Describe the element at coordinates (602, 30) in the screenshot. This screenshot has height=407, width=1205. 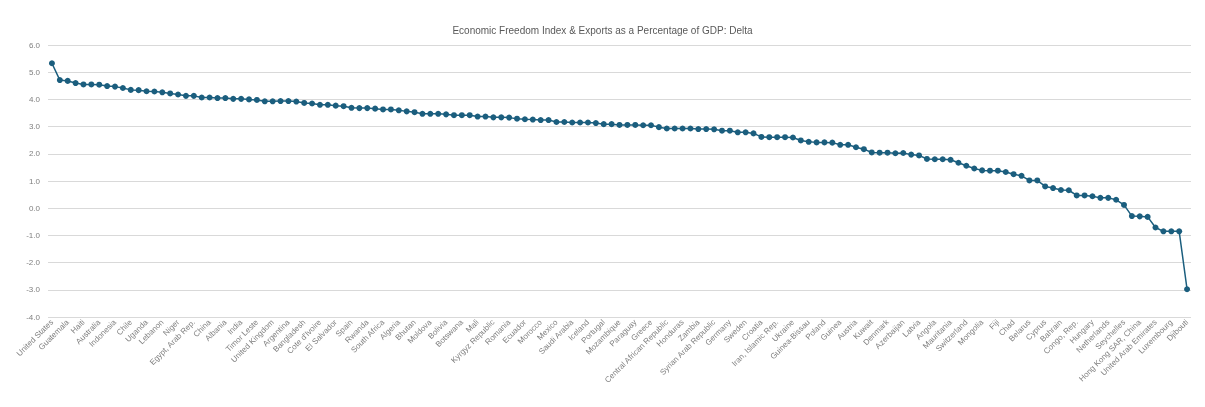
I see `chart-title: Economic Freedom Index & Exports as a Percentage of GDP: Delta` at that location.